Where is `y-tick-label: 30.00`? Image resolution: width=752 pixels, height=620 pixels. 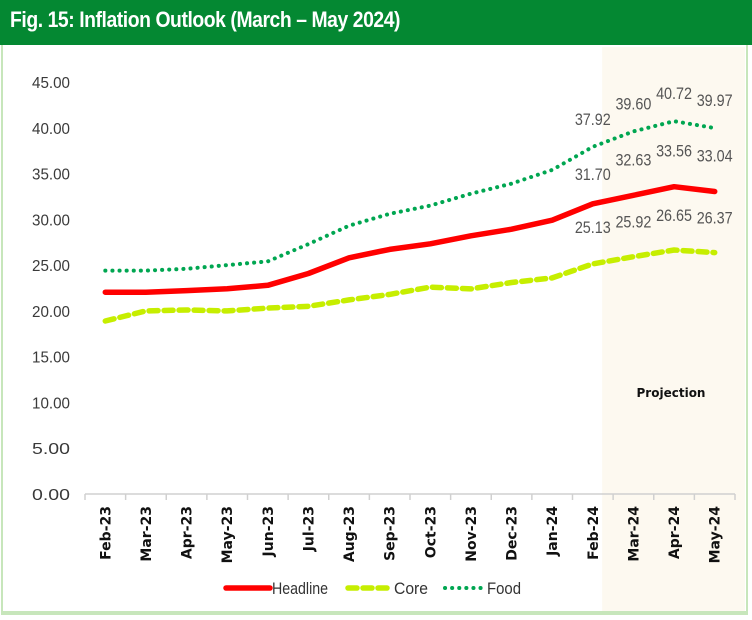 y-tick-label: 30.00 is located at coordinates (51, 220).